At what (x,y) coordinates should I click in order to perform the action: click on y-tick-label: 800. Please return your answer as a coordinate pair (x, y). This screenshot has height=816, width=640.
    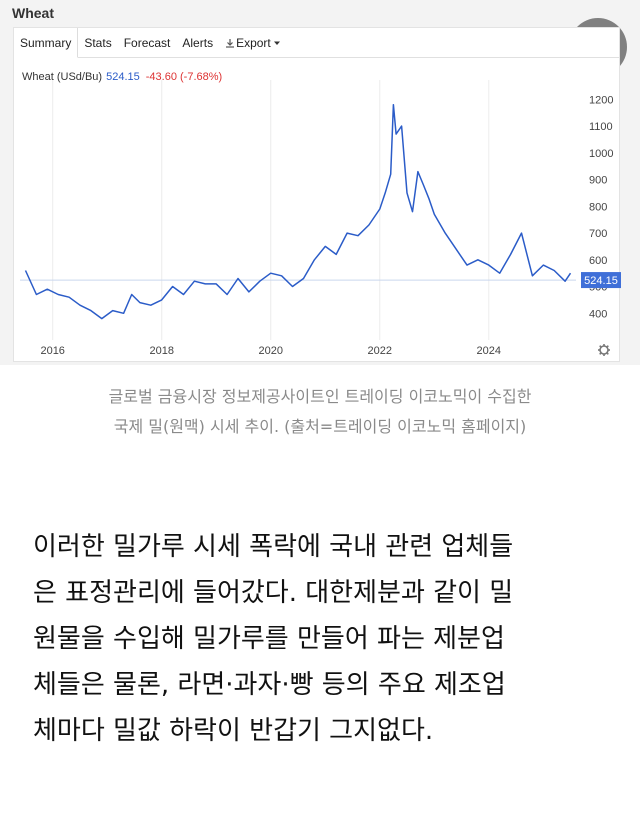
    Looking at the image, I should click on (598, 207).